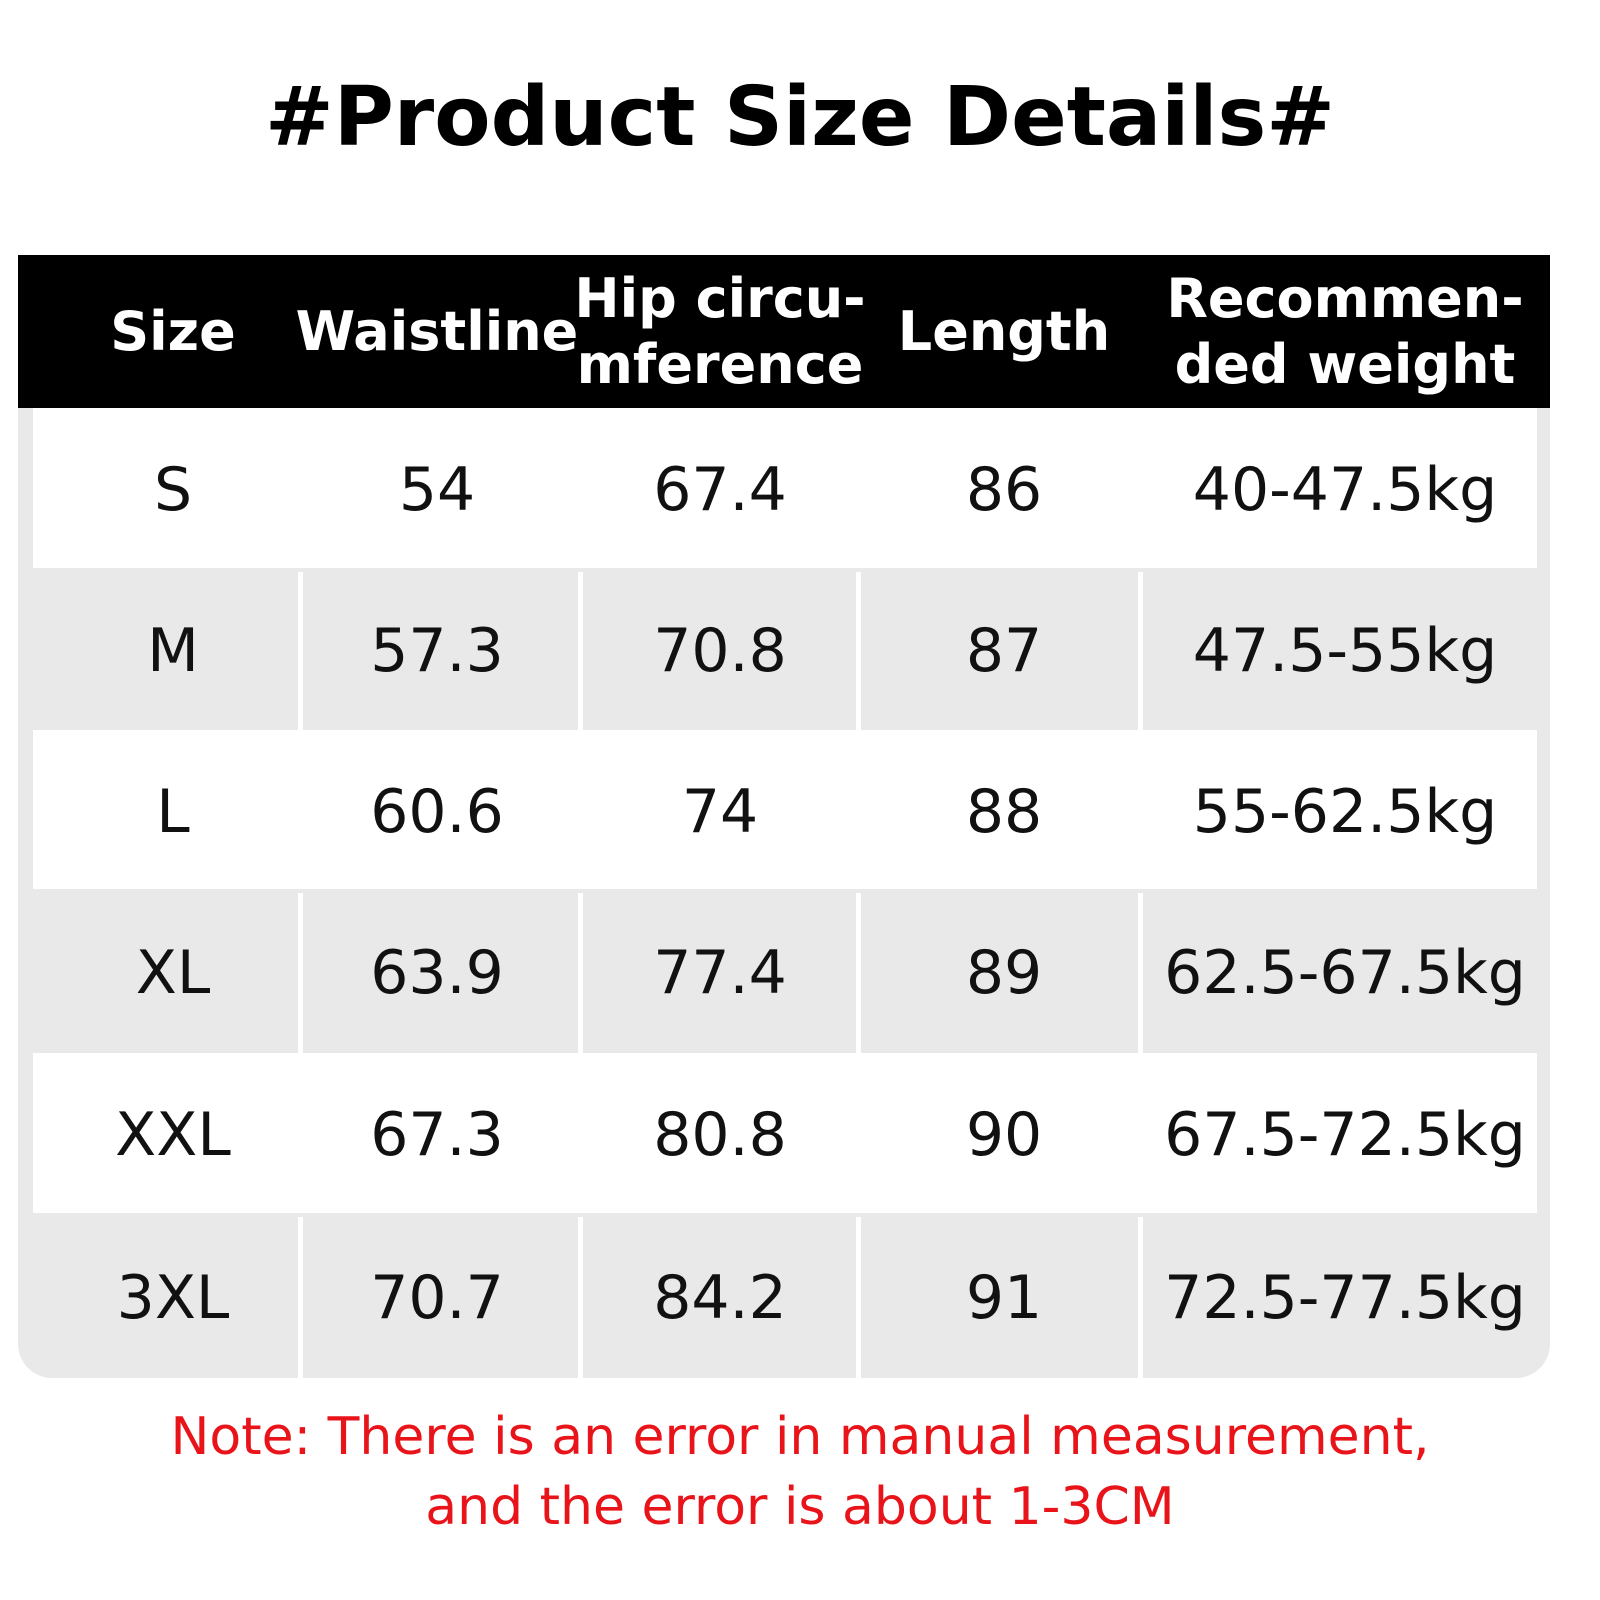 The image size is (1600, 1600). What do you see at coordinates (437, 490) in the screenshot?
I see `table-cell: 54` at bounding box center [437, 490].